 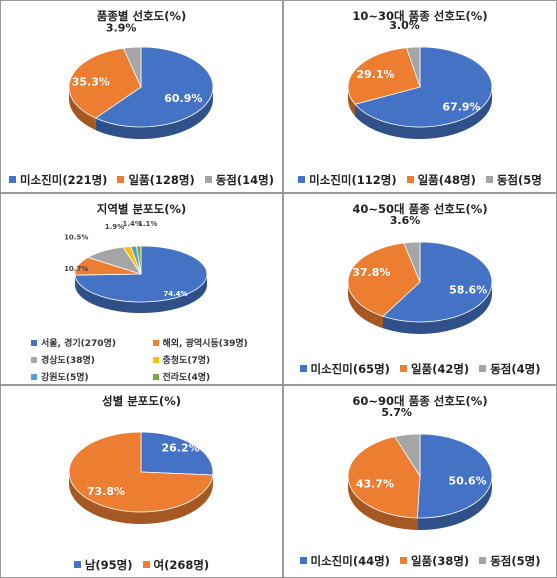 I want to click on data-label: 58.6%, so click(x=468, y=290).